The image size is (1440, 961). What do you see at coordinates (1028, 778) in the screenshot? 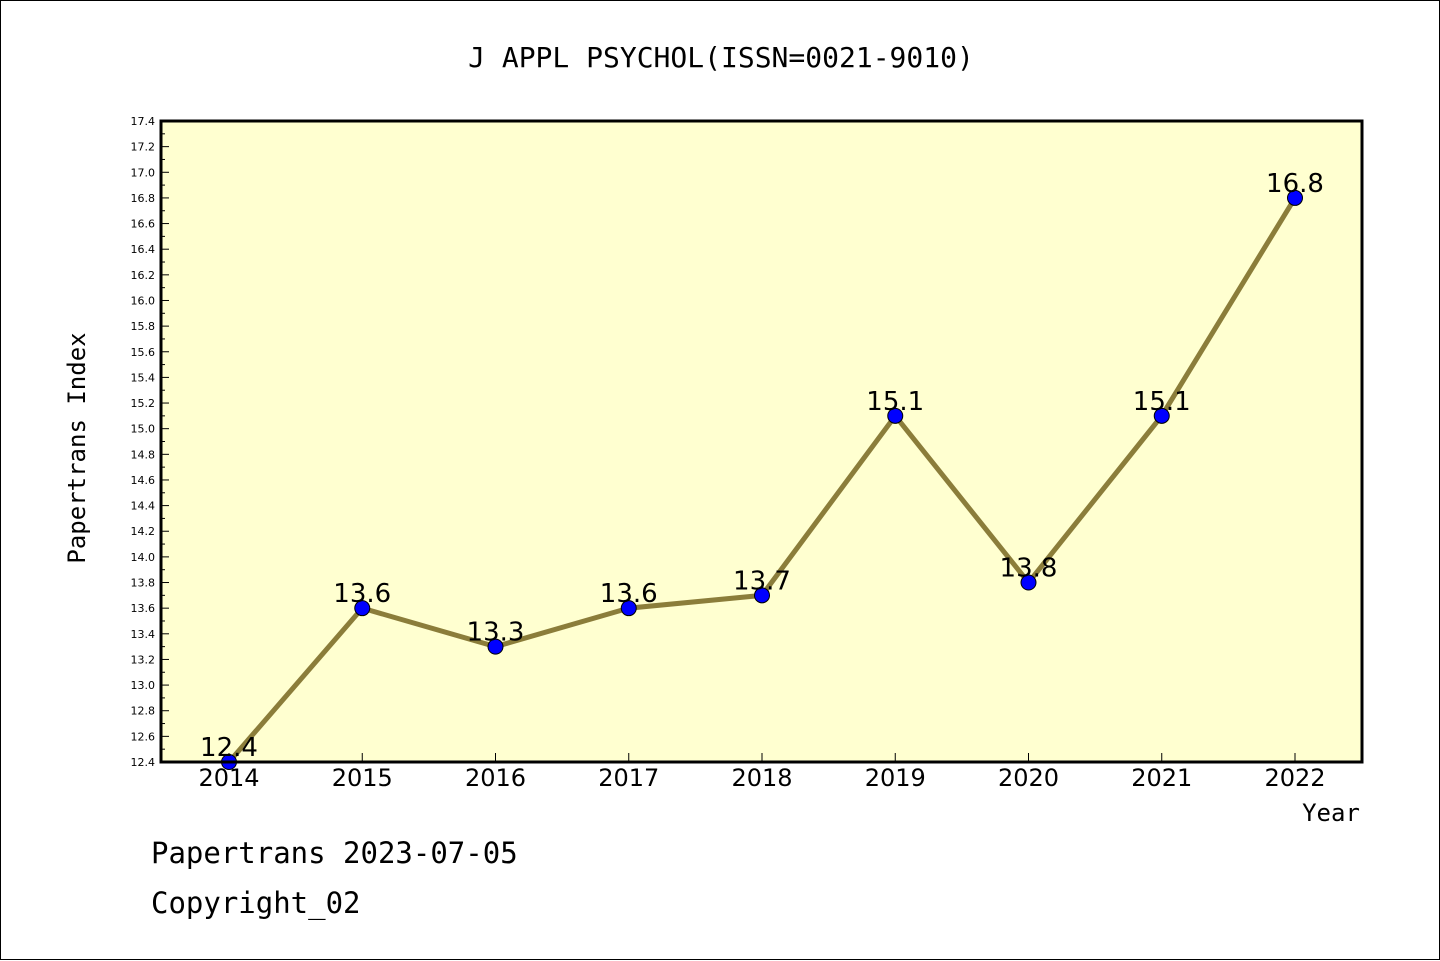
I see `x-tick-label: 2020` at bounding box center [1028, 778].